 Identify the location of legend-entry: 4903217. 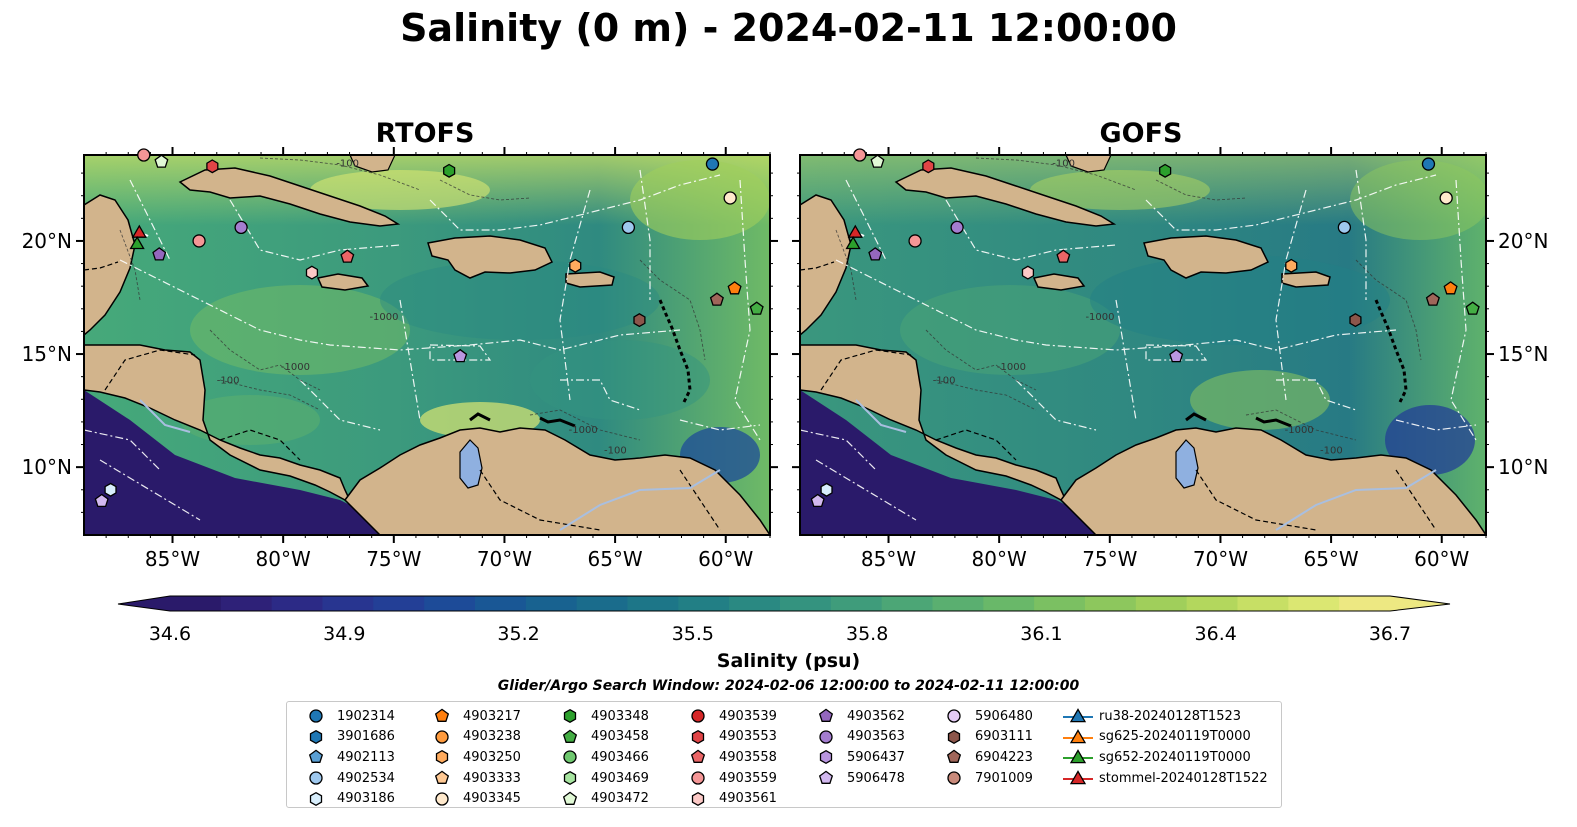
(473, 716).